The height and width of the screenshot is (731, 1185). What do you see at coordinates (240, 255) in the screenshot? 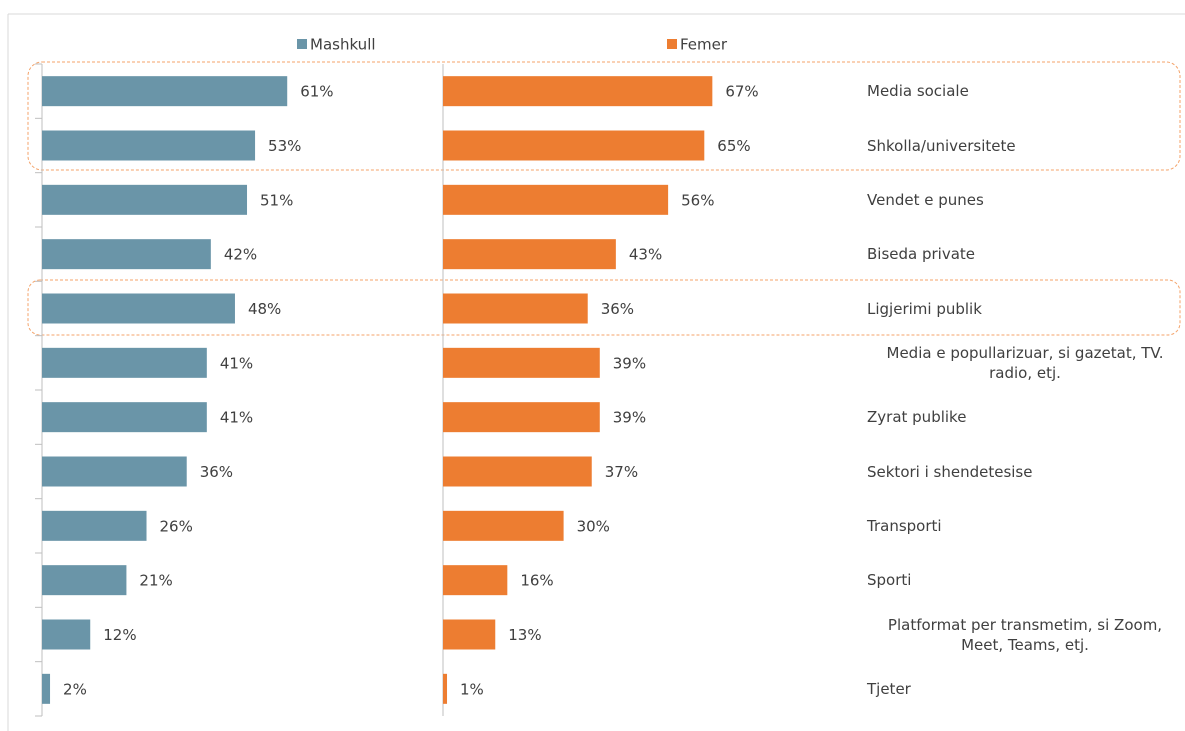
I see `data-label: 42%` at bounding box center [240, 255].